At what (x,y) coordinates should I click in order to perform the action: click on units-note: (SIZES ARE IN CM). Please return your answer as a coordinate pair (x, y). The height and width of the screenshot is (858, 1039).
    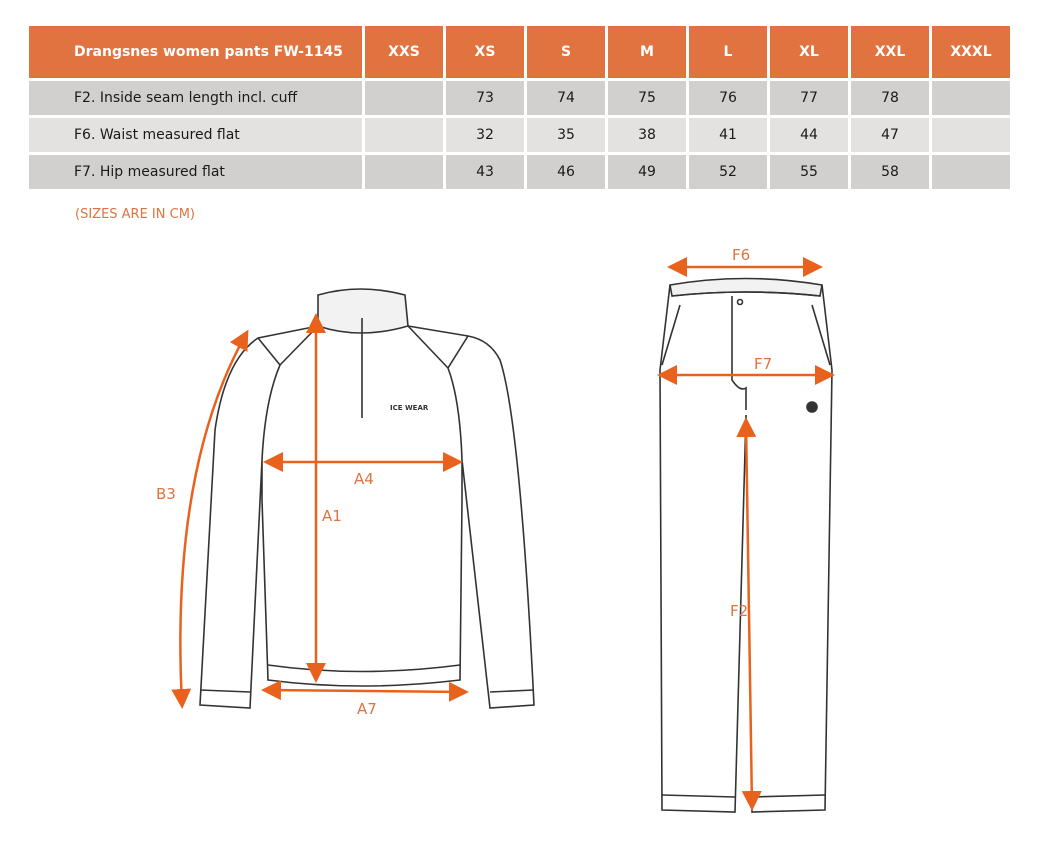
    Looking at the image, I should click on (135, 214).